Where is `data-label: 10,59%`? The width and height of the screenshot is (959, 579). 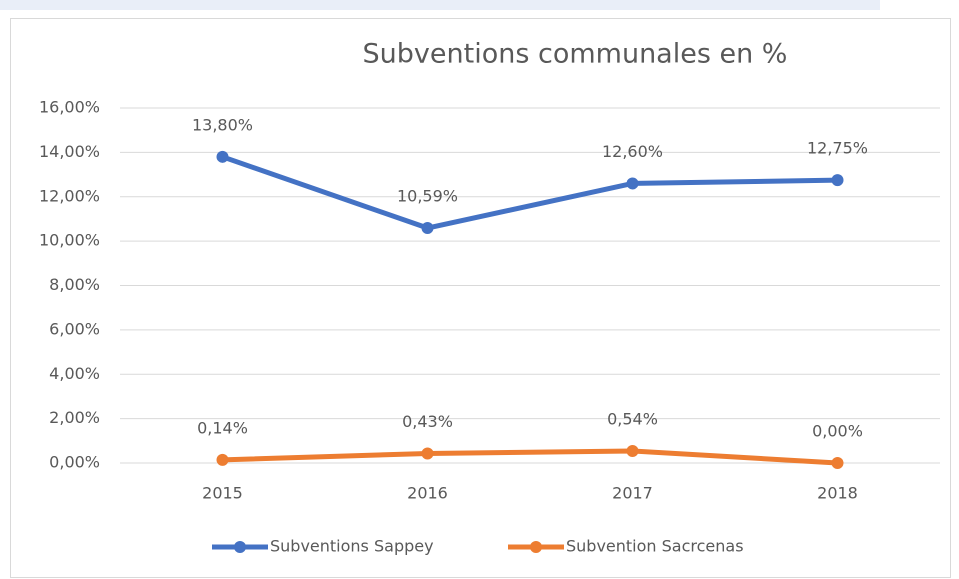
data-label: 10,59% is located at coordinates (427, 196).